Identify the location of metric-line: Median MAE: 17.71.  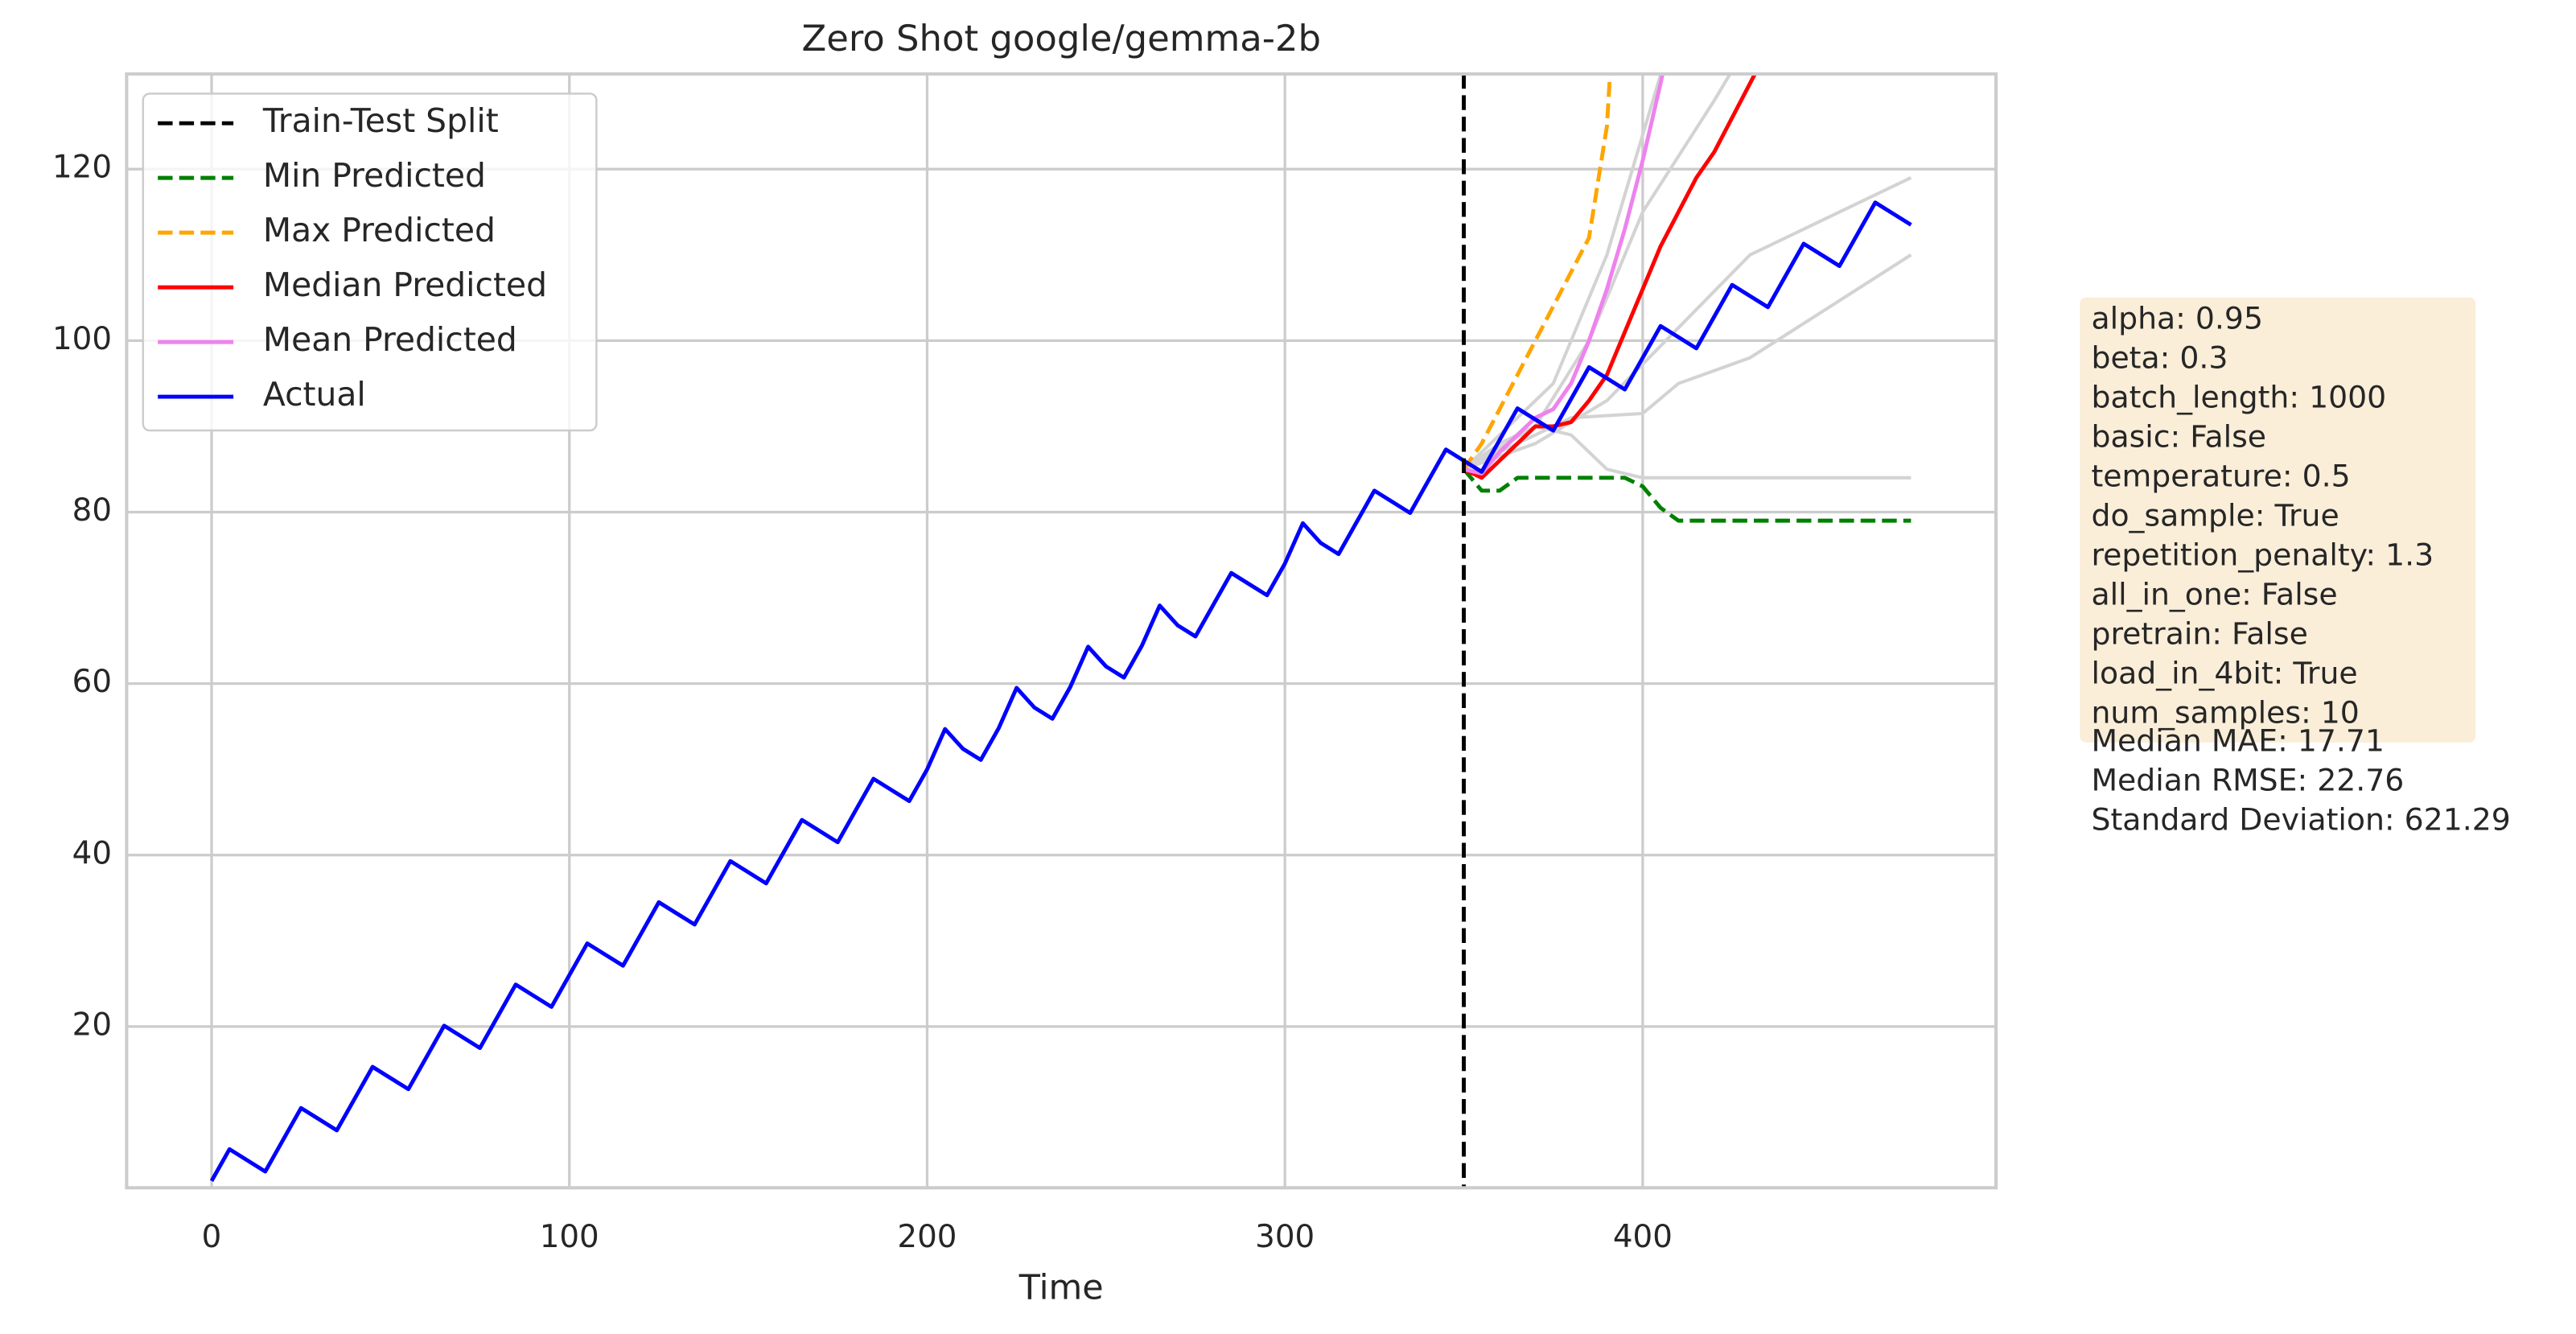
(2238, 740).